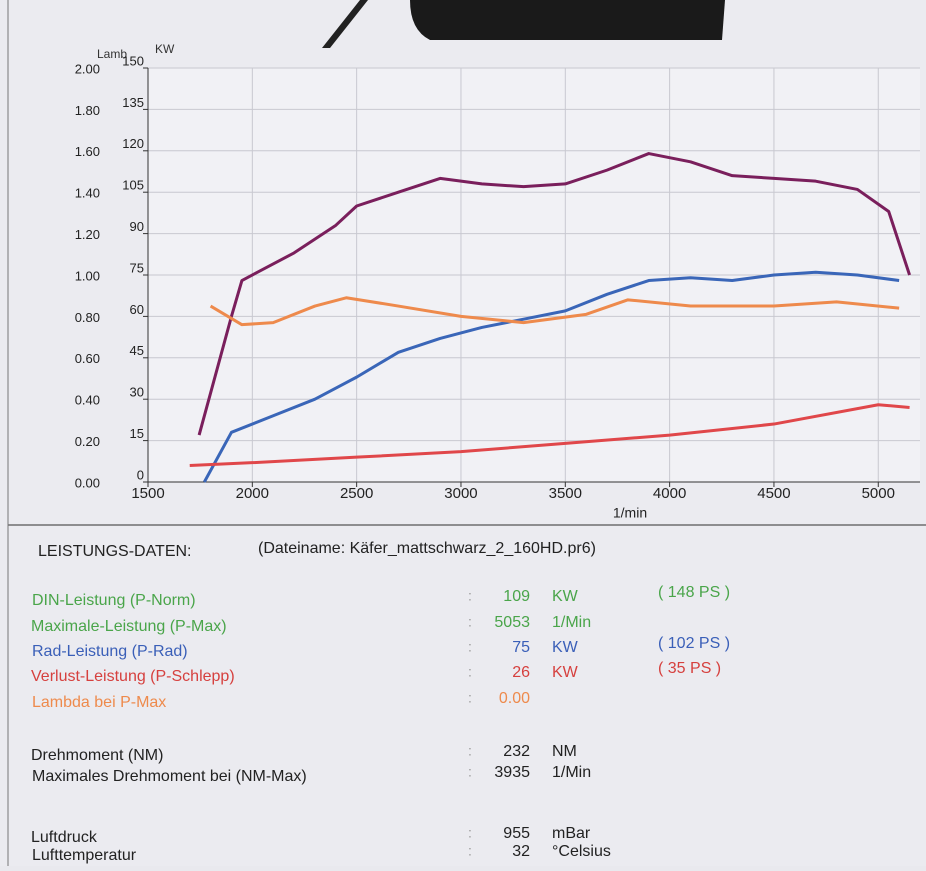 The width and height of the screenshot is (926, 871). What do you see at coordinates (521, 672) in the screenshot?
I see `row-value: 26` at bounding box center [521, 672].